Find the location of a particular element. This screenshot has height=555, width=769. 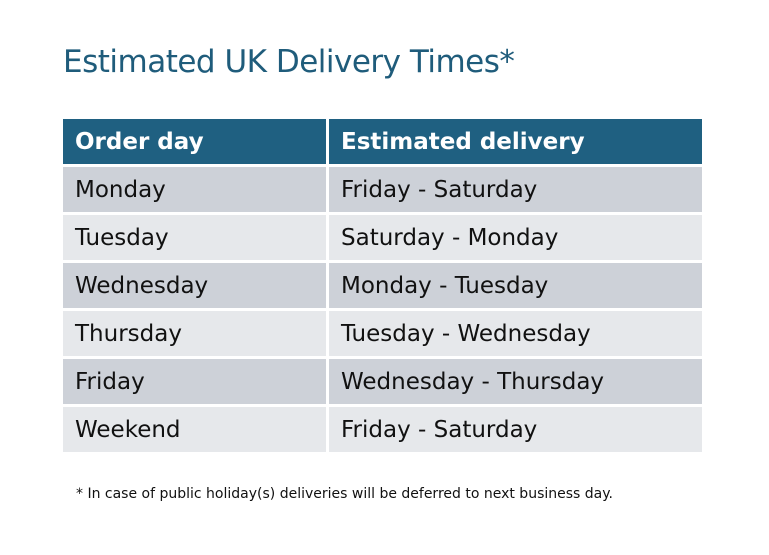

column-header: Estimated delivery is located at coordinates (515, 143).